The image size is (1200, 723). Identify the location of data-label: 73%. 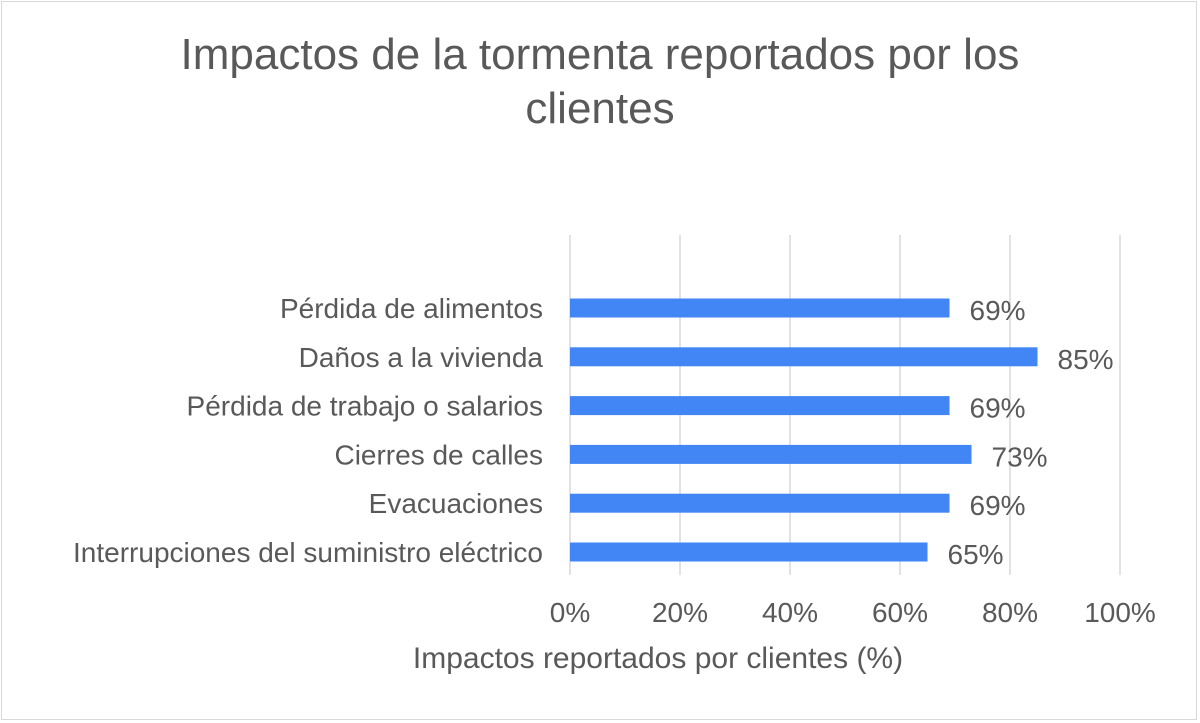
(1020, 456).